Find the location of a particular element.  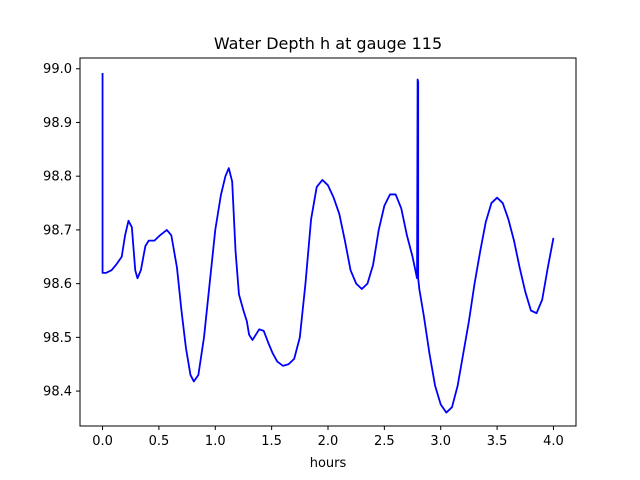

x-tick-label: 1.5 is located at coordinates (271, 441).